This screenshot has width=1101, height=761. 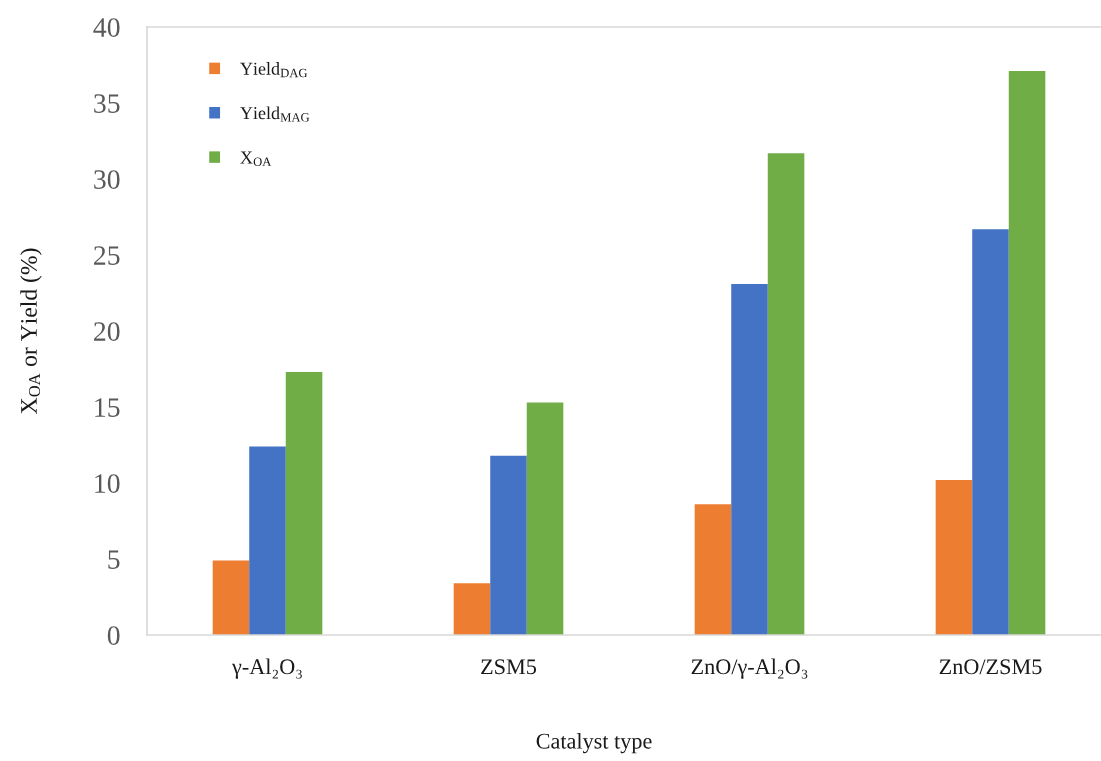 What do you see at coordinates (256, 158) in the screenshot?
I see `legend-label: X$_{OA}$` at bounding box center [256, 158].